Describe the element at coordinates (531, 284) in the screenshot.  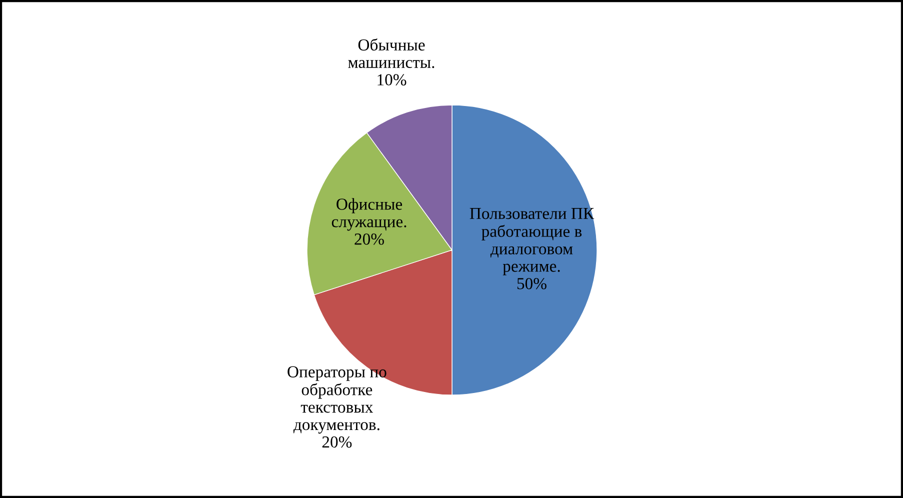
I see `data-label: 50%` at that location.